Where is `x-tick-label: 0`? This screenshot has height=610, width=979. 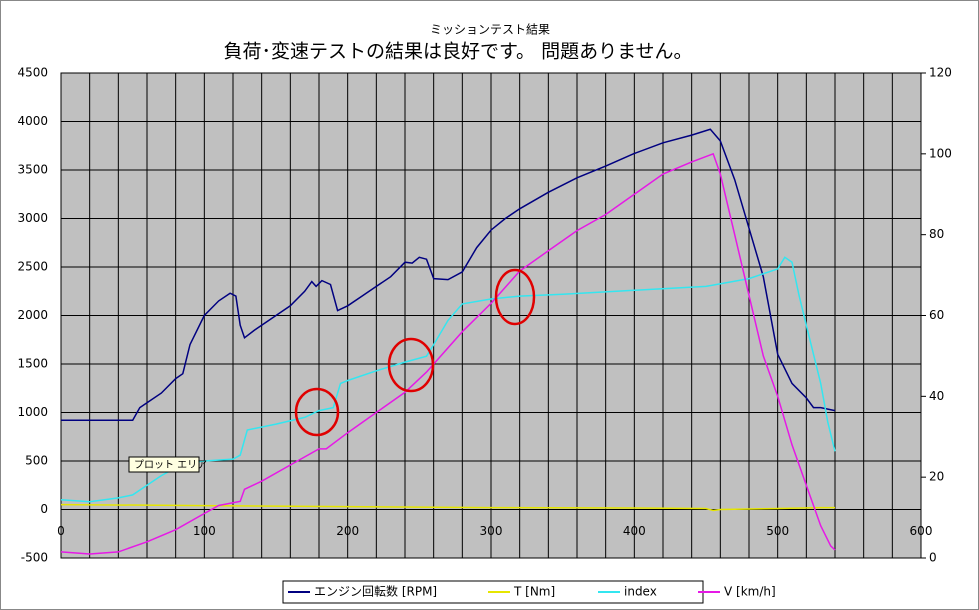
x-tick-label: 0 is located at coordinates (61, 531).